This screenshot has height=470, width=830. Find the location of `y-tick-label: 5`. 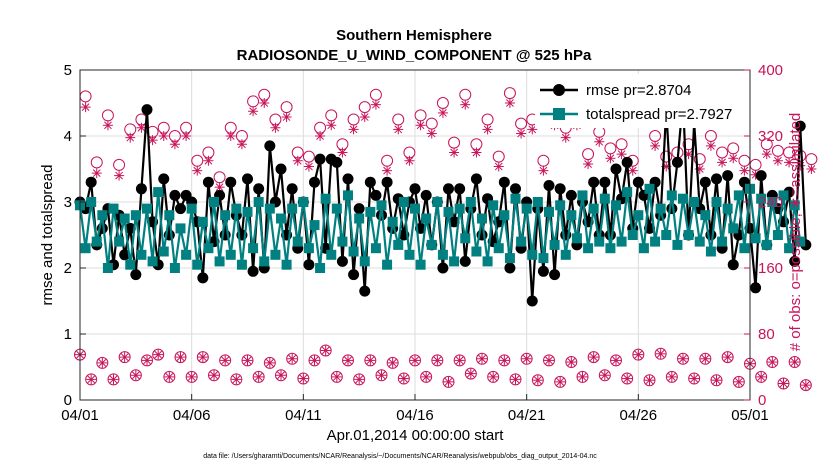

y-tick-label: 5 is located at coordinates (68, 70).